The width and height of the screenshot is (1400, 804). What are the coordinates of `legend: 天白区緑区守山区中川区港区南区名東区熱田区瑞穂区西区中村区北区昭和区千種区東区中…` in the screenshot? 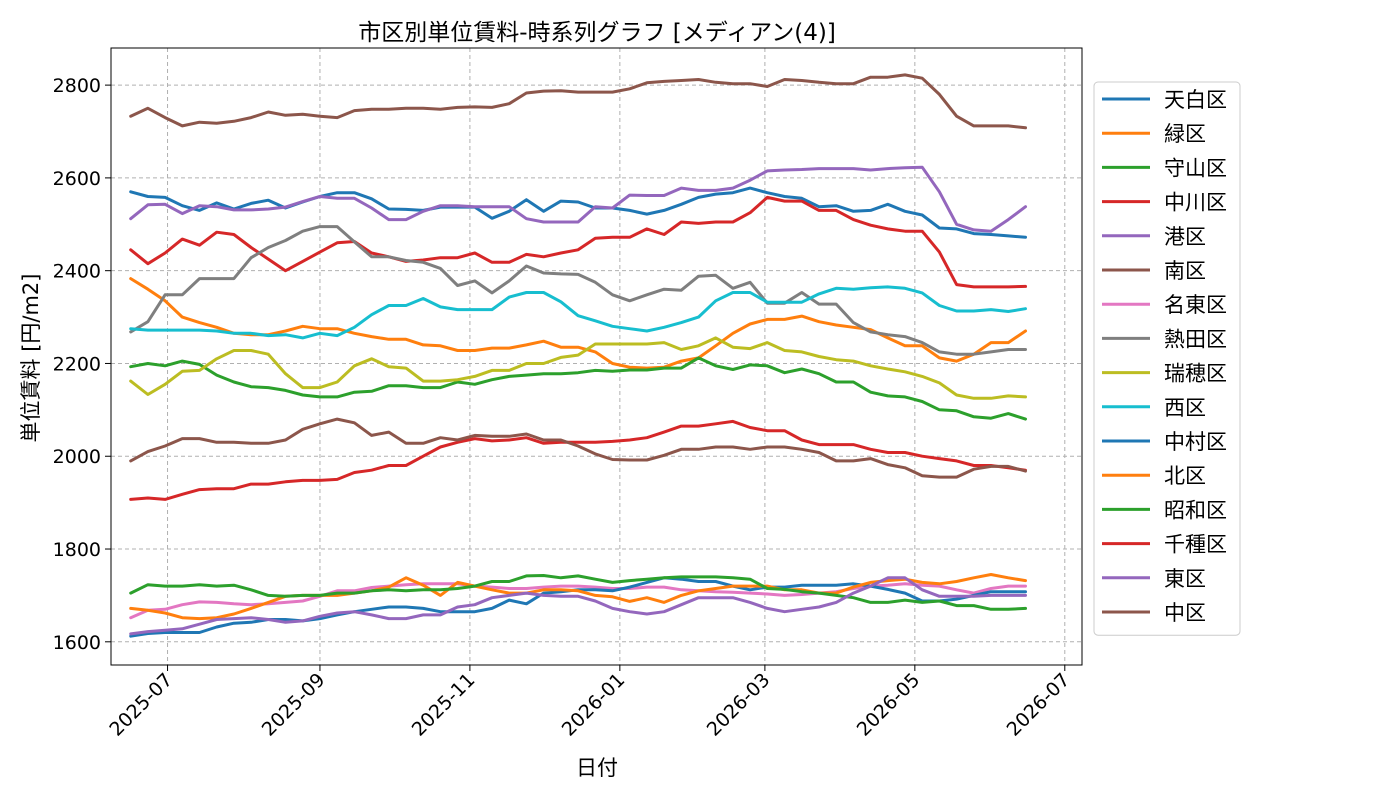 It's located at (1167, 358).